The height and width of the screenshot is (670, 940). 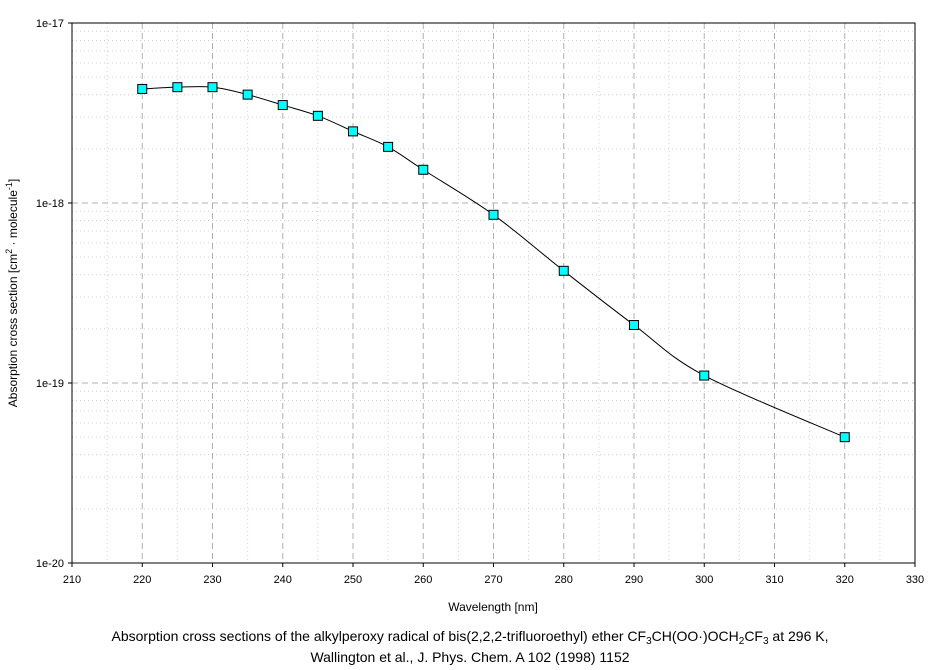 What do you see at coordinates (50, 564) in the screenshot?
I see `y-tick-label: 1e-20` at bounding box center [50, 564].